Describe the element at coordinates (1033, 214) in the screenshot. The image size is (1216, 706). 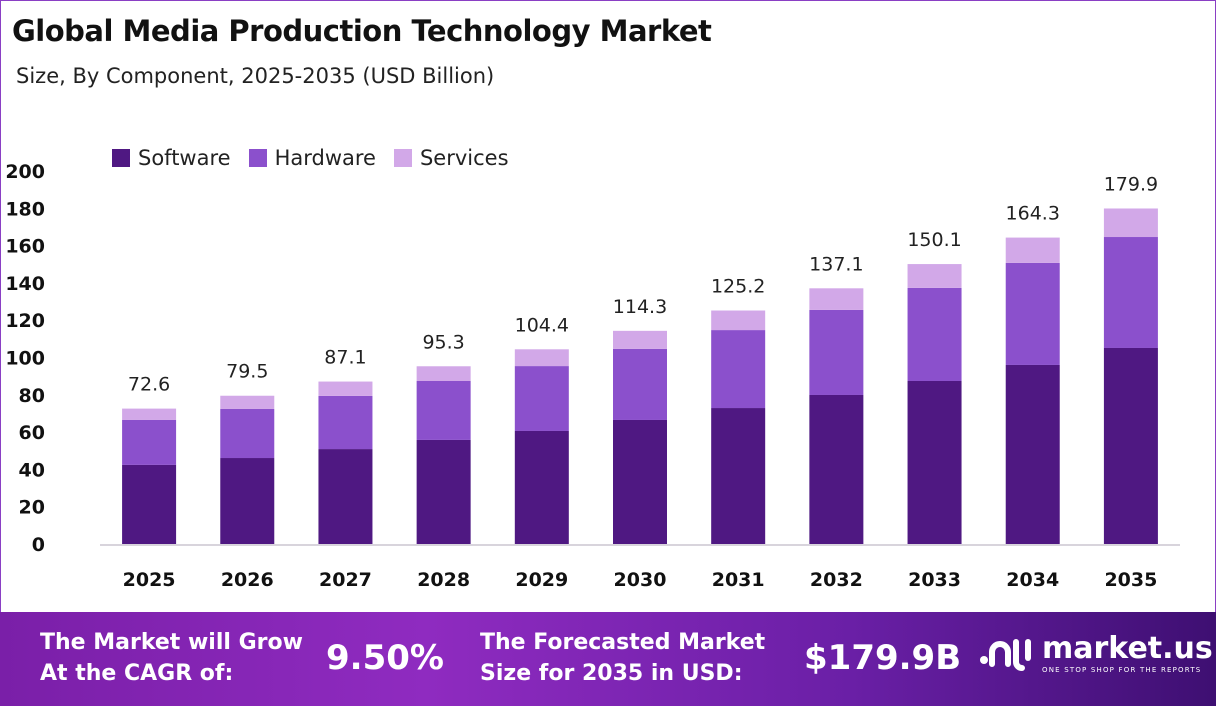
I see `bar-total-label: 164.3` at that location.